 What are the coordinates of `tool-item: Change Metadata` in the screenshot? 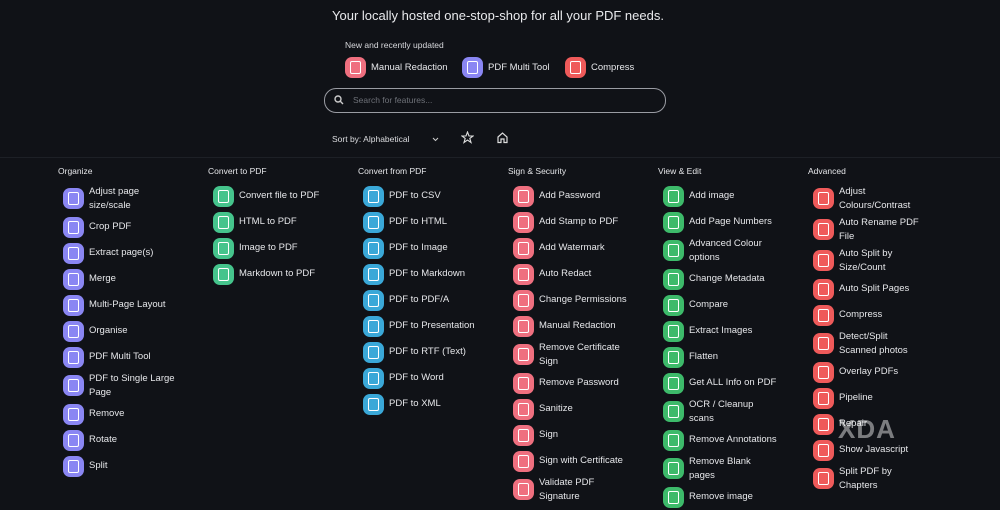 It's located at (730, 279).